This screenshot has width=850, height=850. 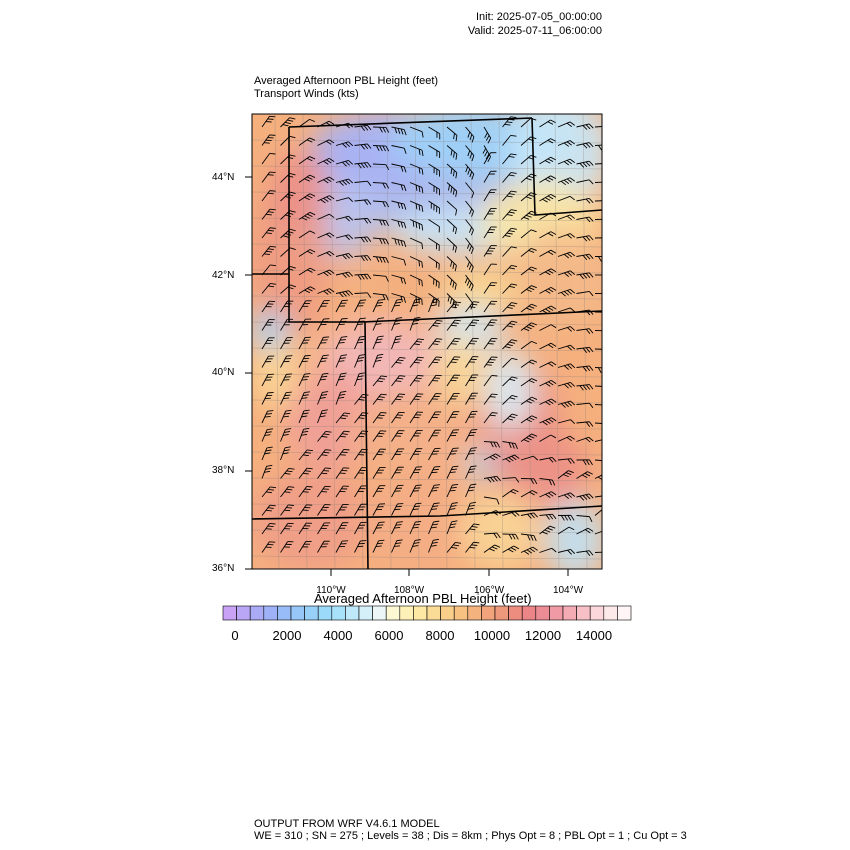 I want to click on colorbar-title: Averaged Afternoon PBL Height (feet), so click(x=423, y=598).